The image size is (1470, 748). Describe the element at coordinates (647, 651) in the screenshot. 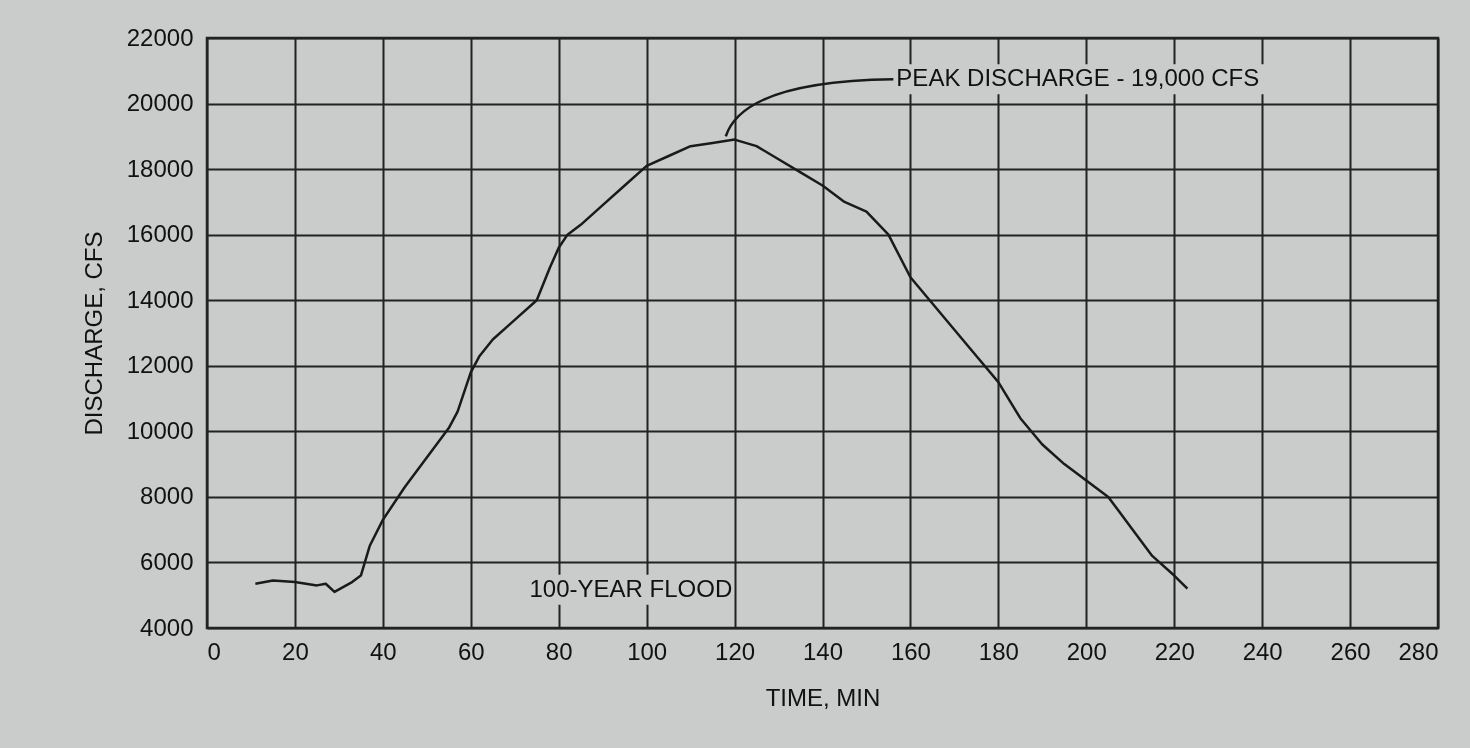

I see `x-tick-label: 100` at that location.